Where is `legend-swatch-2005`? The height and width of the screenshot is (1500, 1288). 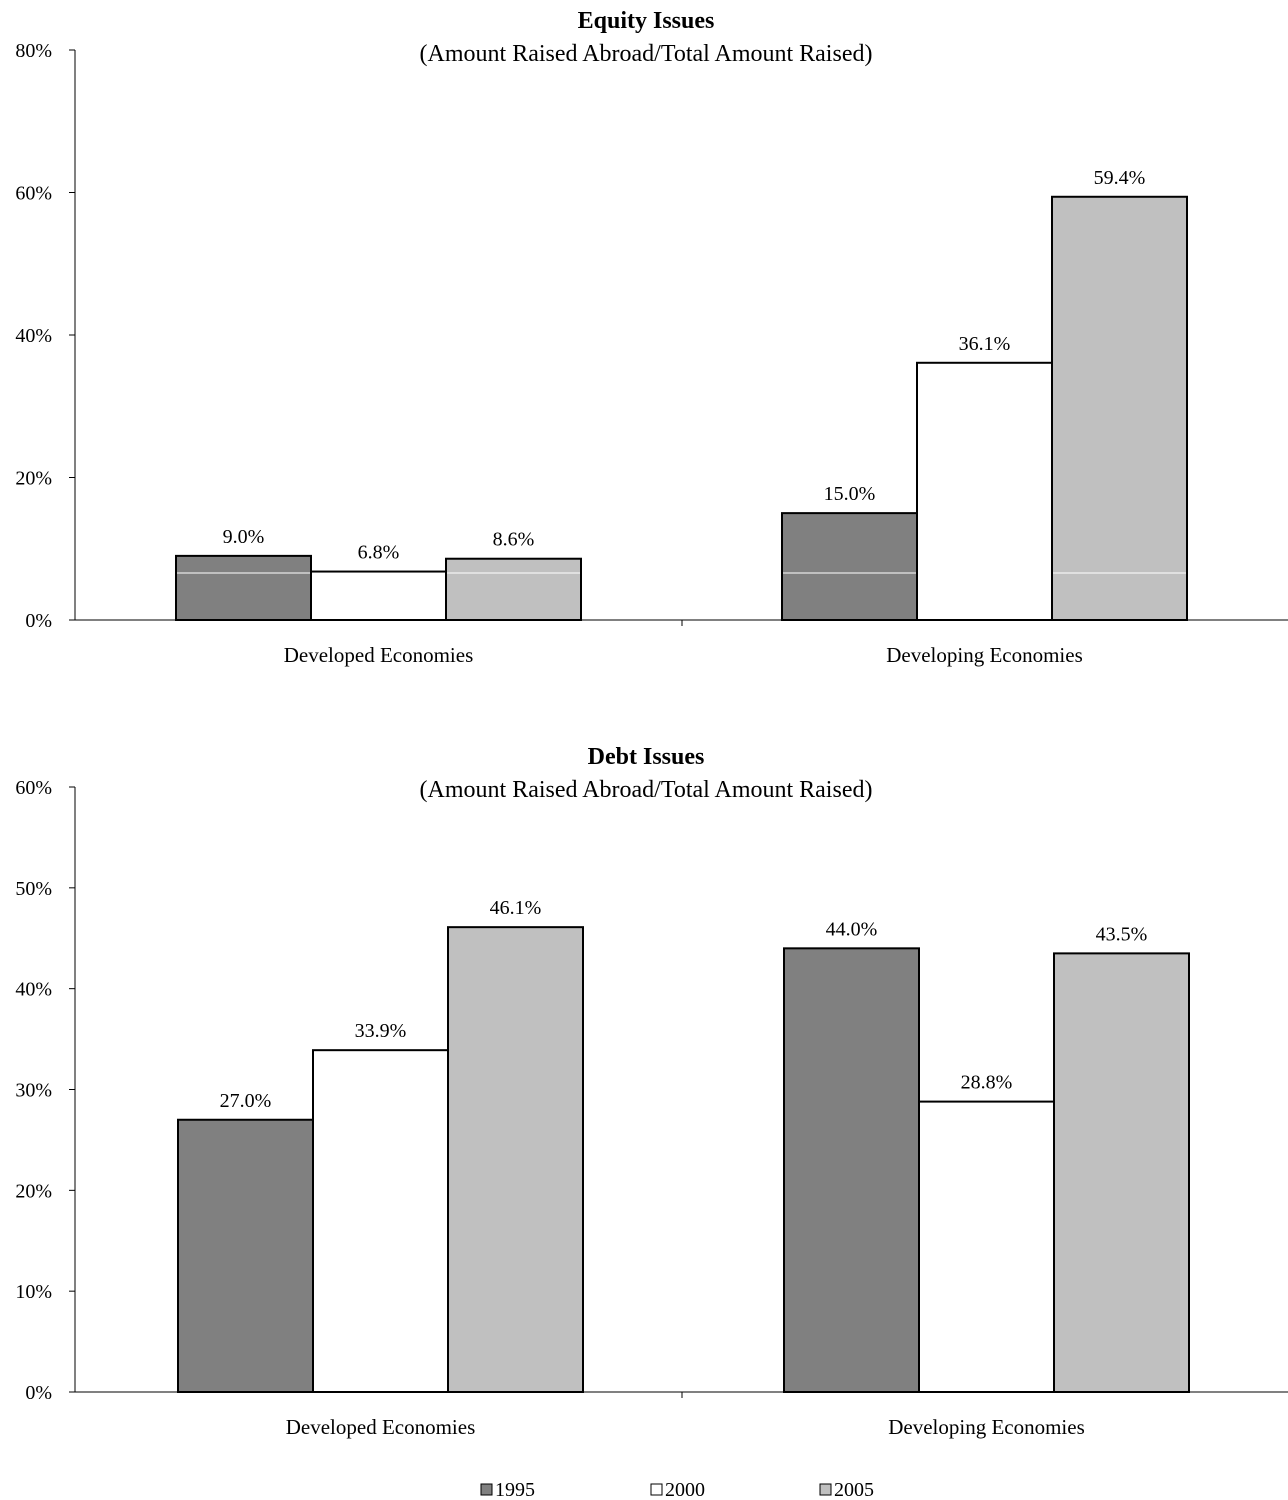 legend-swatch-2005 is located at coordinates (825, 1489).